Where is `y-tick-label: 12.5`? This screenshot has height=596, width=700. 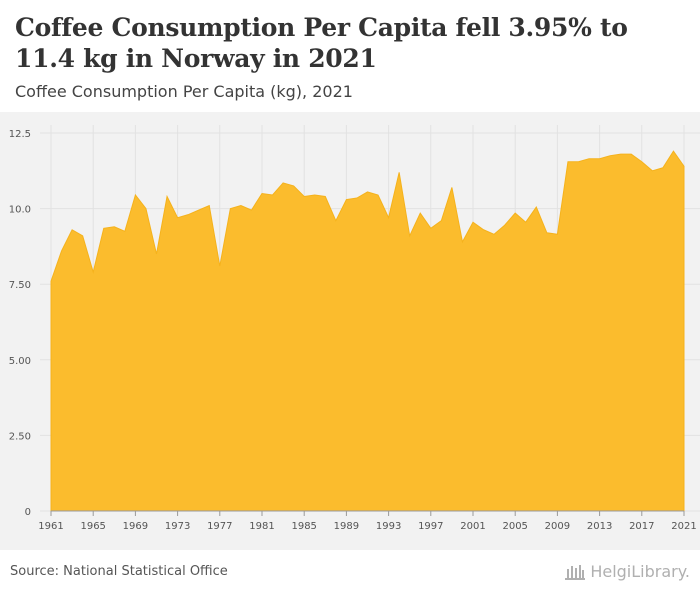 y-tick-label: 12.5 is located at coordinates (20, 134).